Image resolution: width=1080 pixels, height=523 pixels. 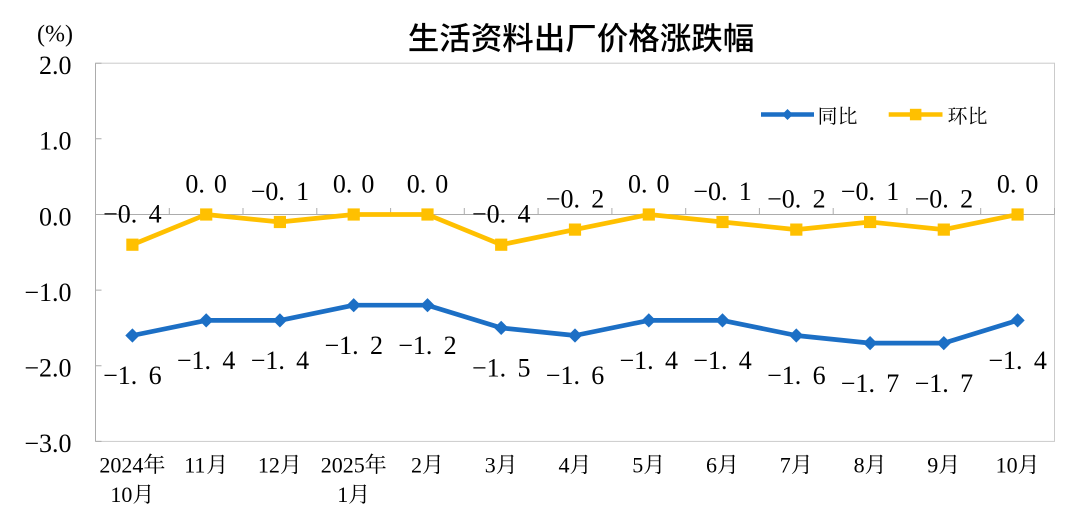 What do you see at coordinates (55, 141) in the screenshot?
I see `svg-text: 1.0` at bounding box center [55, 141].